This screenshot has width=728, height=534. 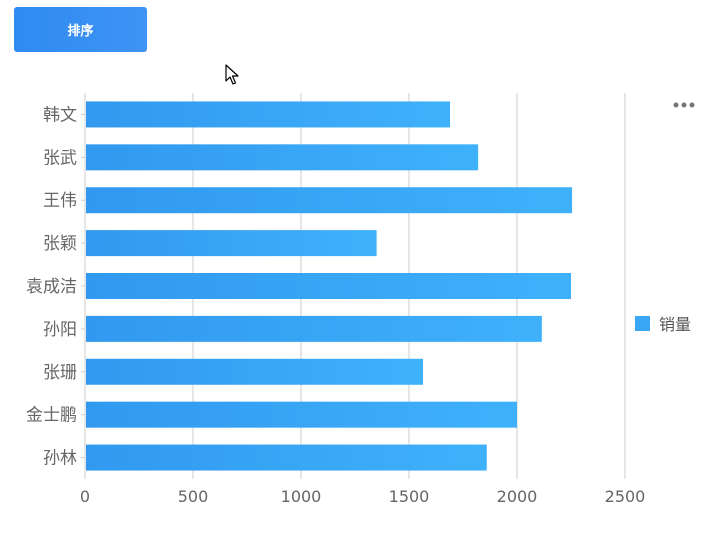 What do you see at coordinates (232, 74) in the screenshot?
I see `mouse-pointer-icon` at bounding box center [232, 74].